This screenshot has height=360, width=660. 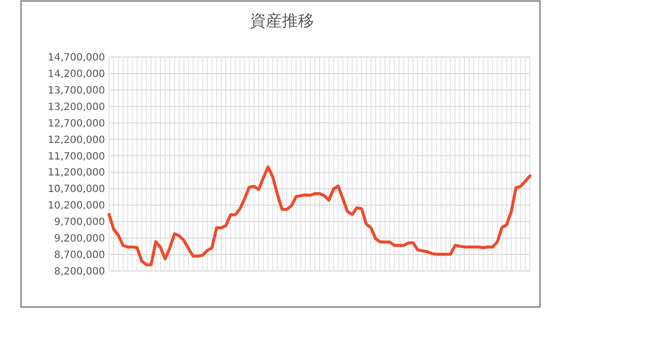 I want to click on y-tick-label: 11,200,000, so click(x=76, y=173).